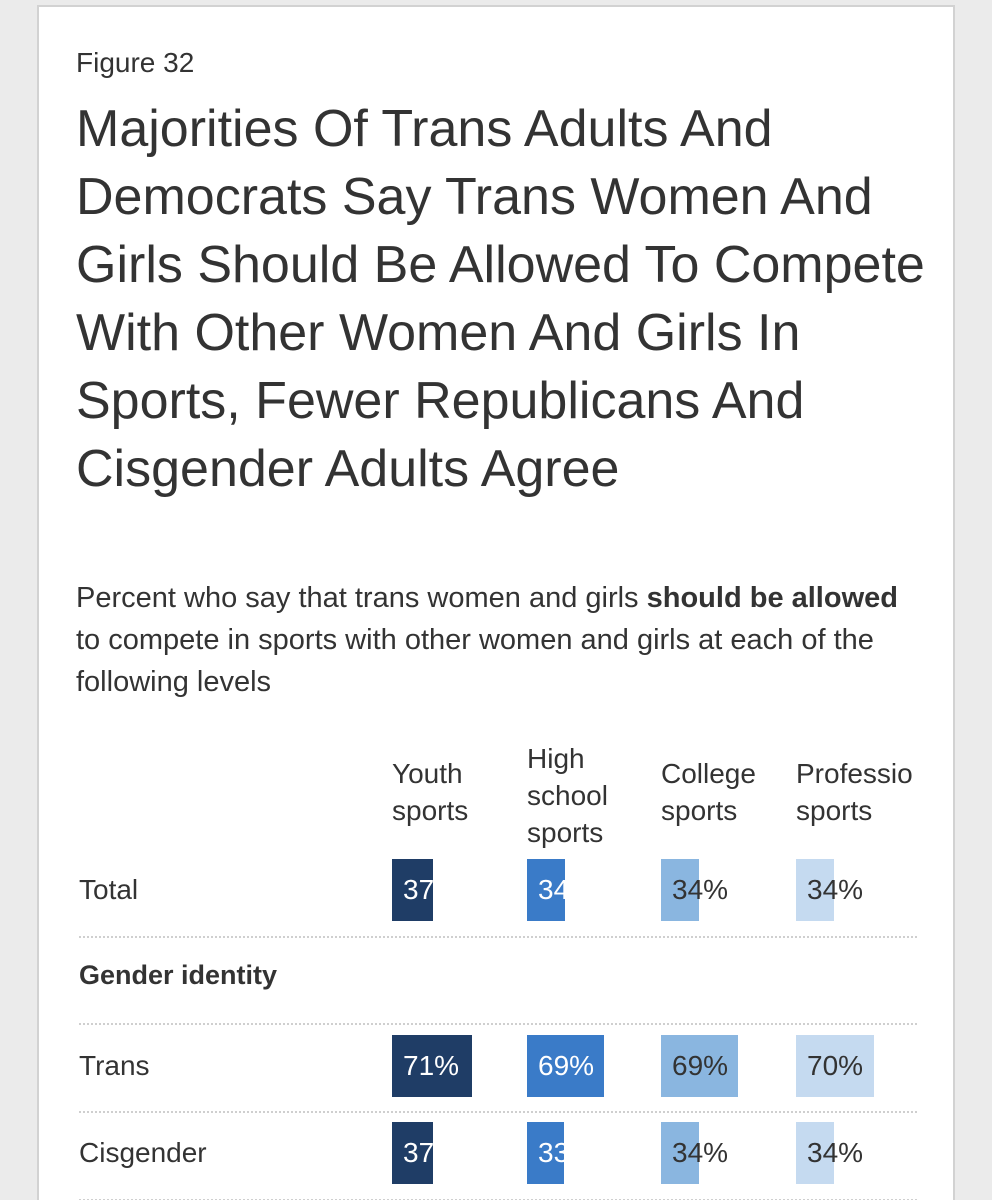 The height and width of the screenshot is (1200, 992). What do you see at coordinates (143, 1152) in the screenshot?
I see `row-label: Cisgender` at bounding box center [143, 1152].